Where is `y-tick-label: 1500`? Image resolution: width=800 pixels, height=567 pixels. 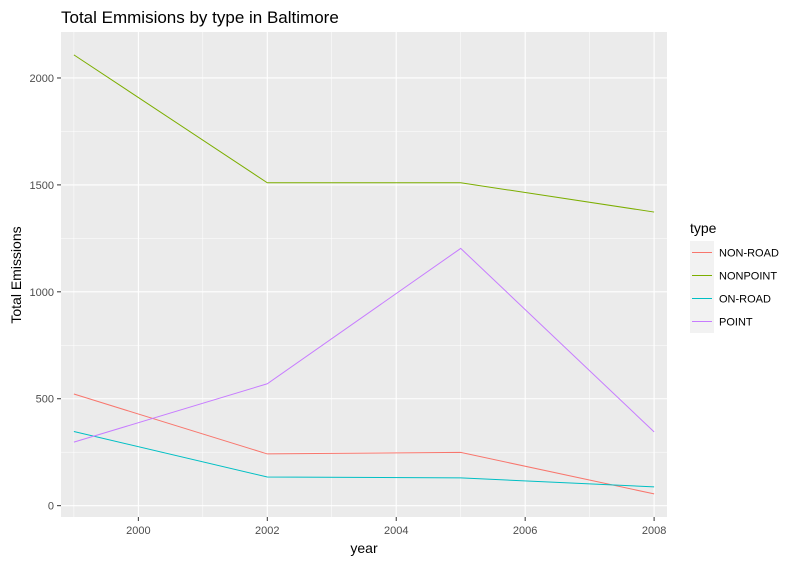
y-tick-label: 1500 is located at coordinates (42, 186).